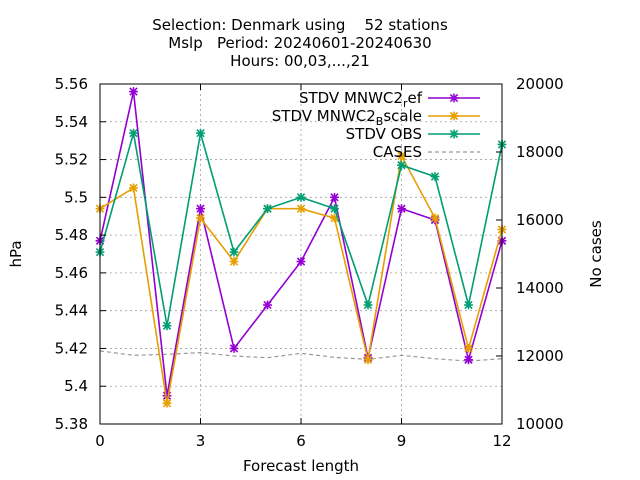 Image resolution: width=640 pixels, height=480 pixels. I want to click on y2-tick-label: 18000, so click(540, 152).